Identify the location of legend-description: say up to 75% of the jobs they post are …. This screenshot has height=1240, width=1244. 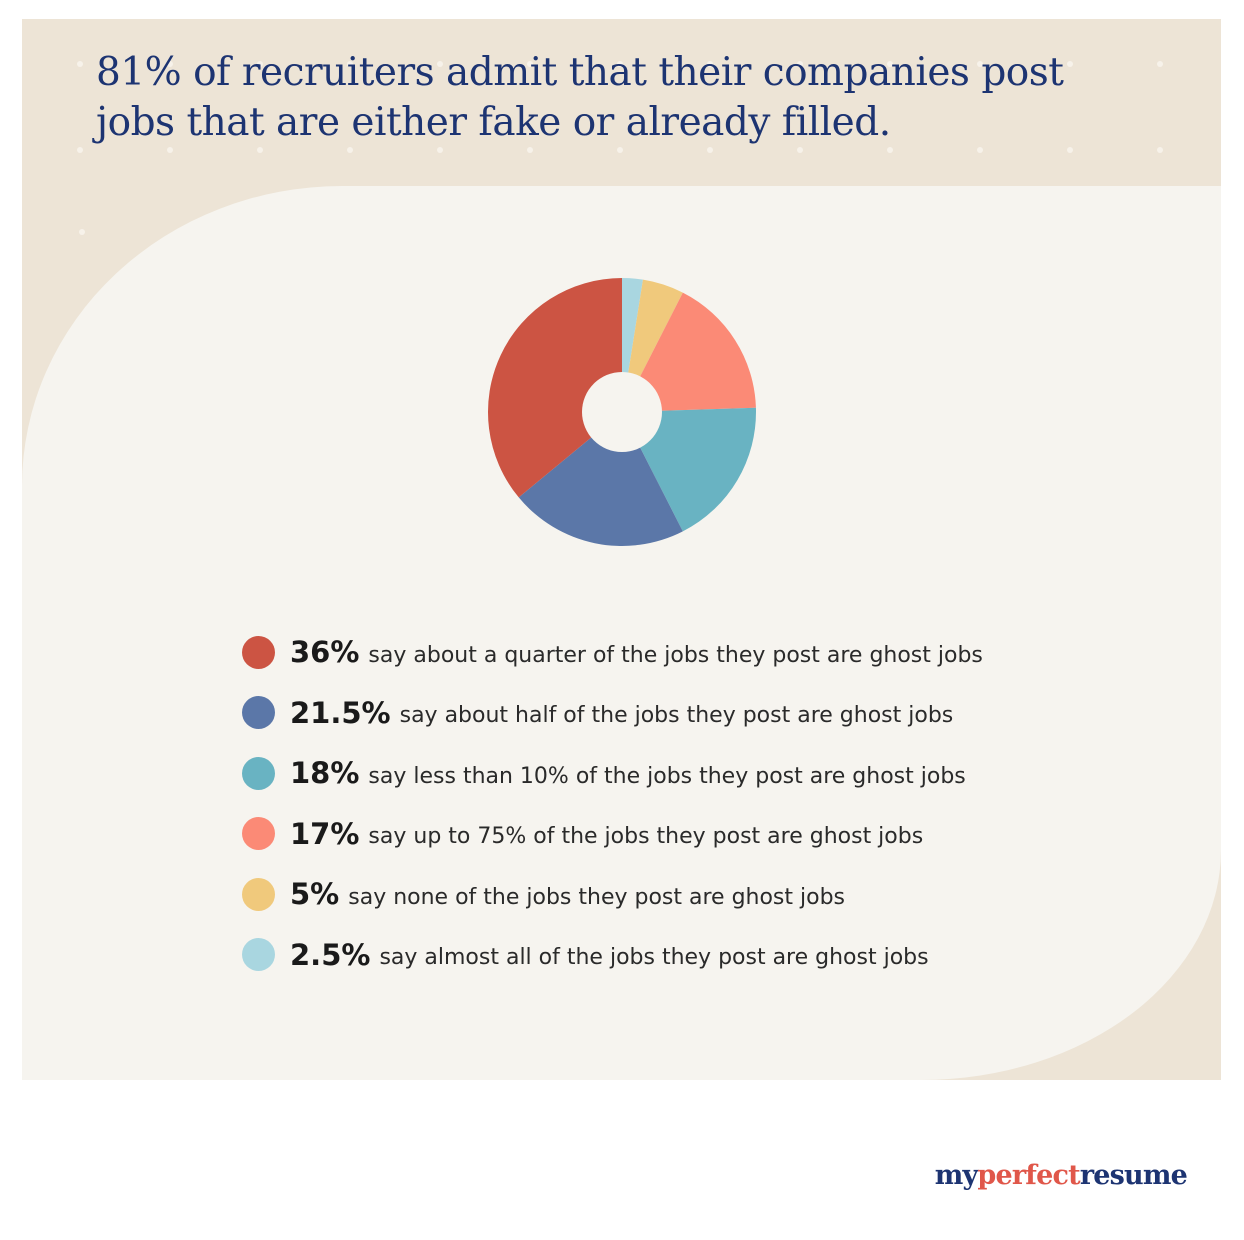
(646, 837).